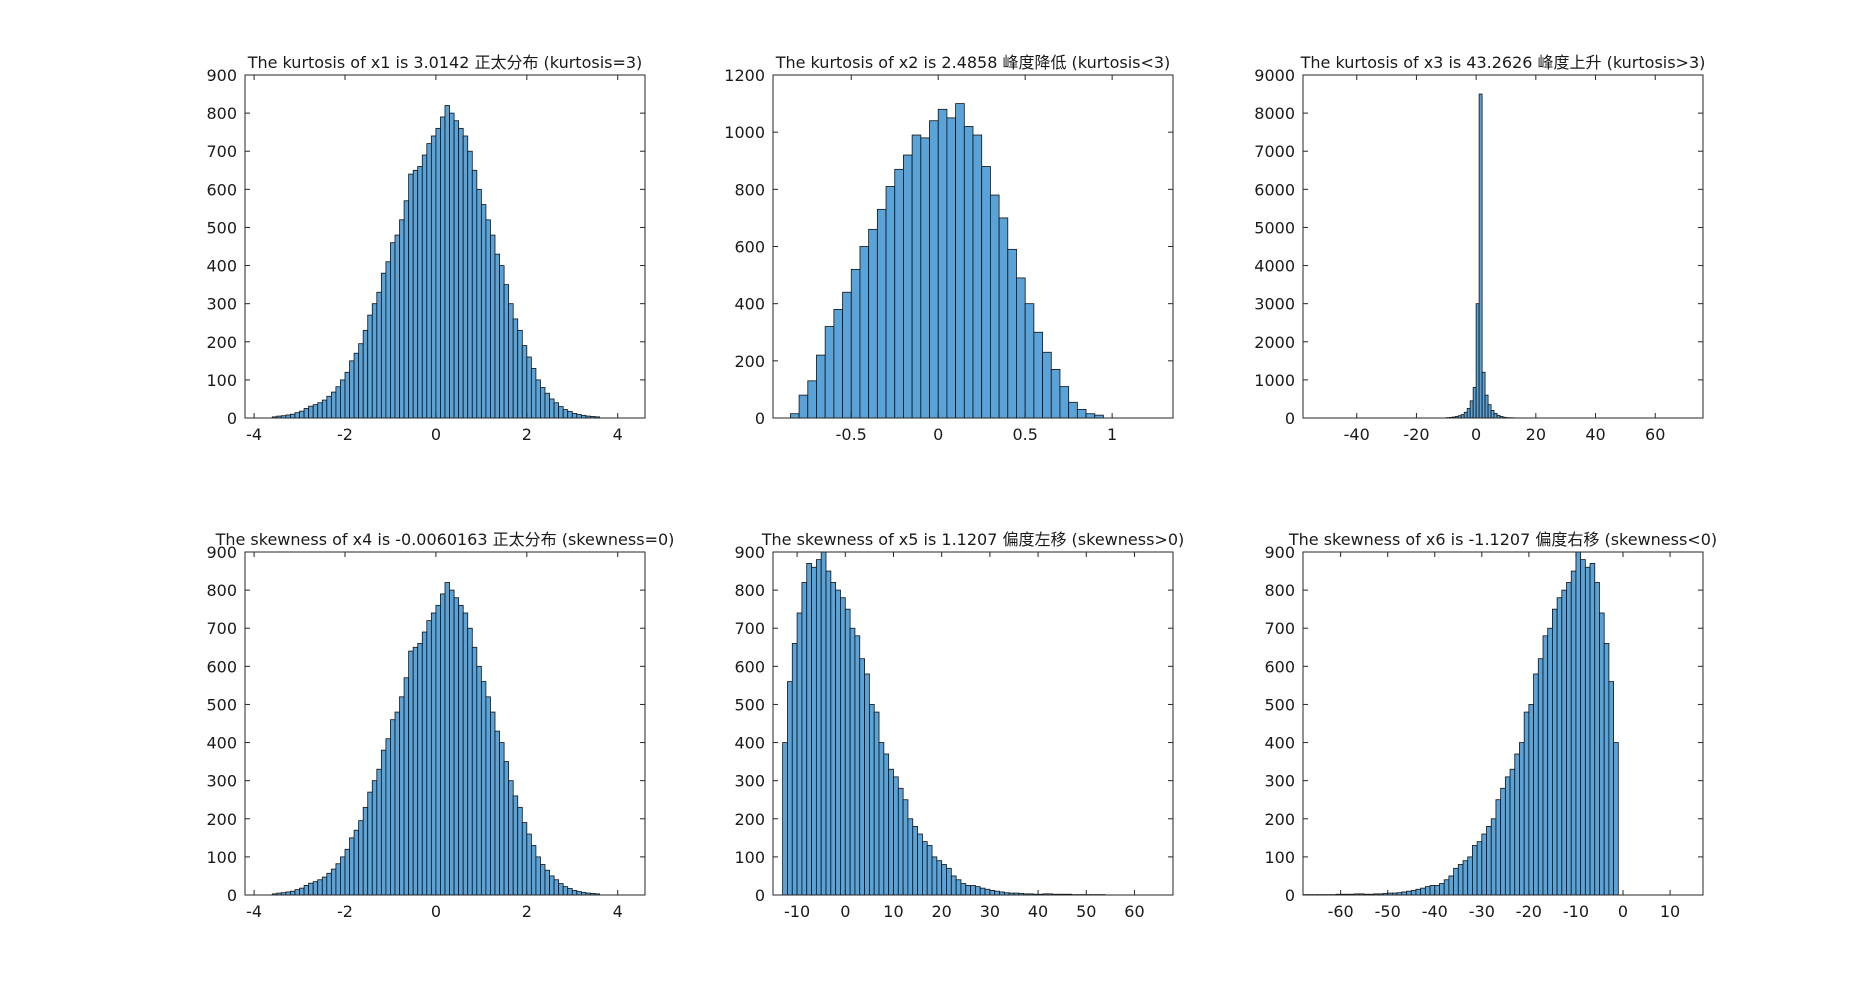 The image size is (1875, 1000). What do you see at coordinates (1576, 911) in the screenshot?
I see `x-tick-label: -10` at bounding box center [1576, 911].